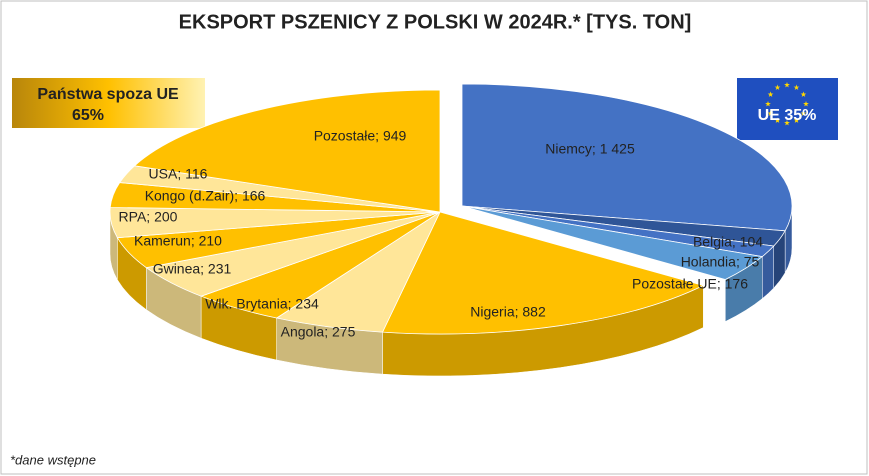  What do you see at coordinates (178, 241) in the screenshot?
I see `data-label: Kamerun; 210` at bounding box center [178, 241].